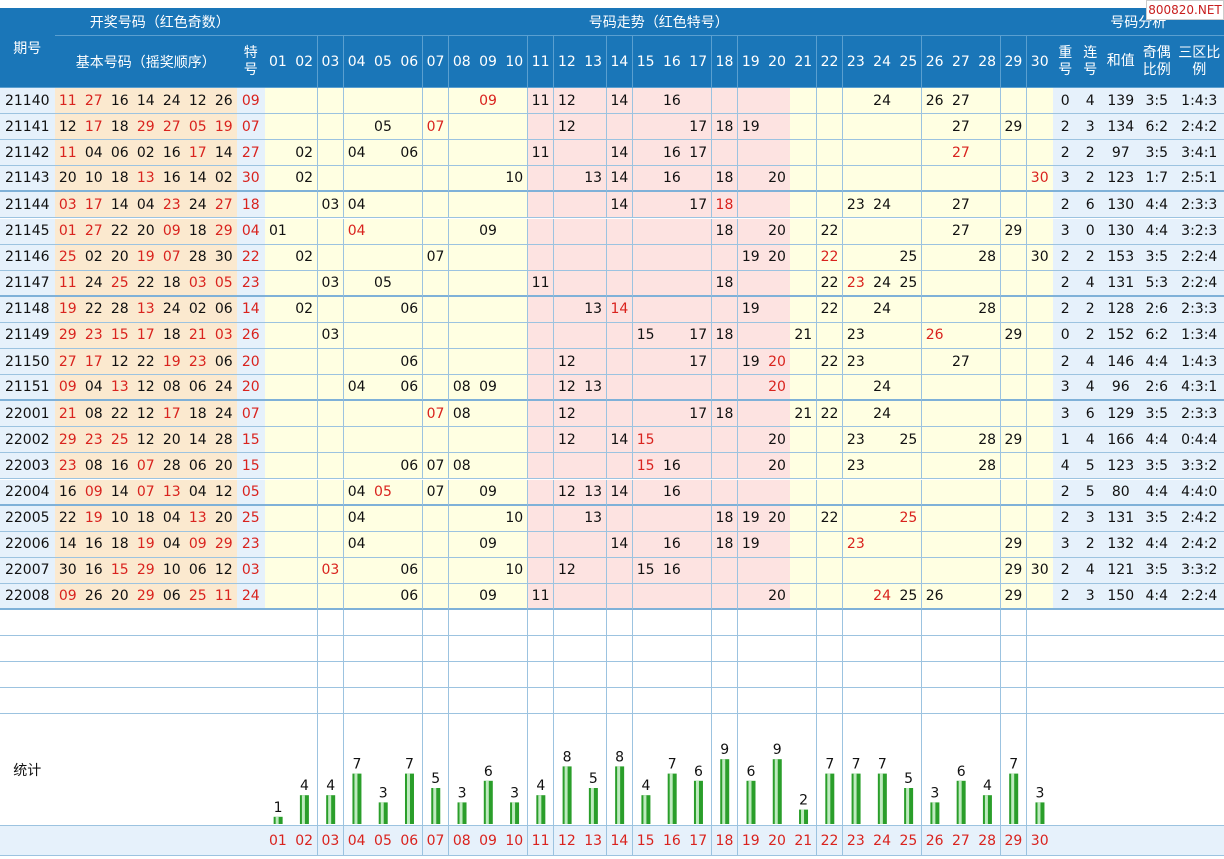 The height and width of the screenshot is (859, 1224). What do you see at coordinates (1121, 362) in the screenshot?
I see `analysis-sum-cell: 146` at bounding box center [1121, 362].